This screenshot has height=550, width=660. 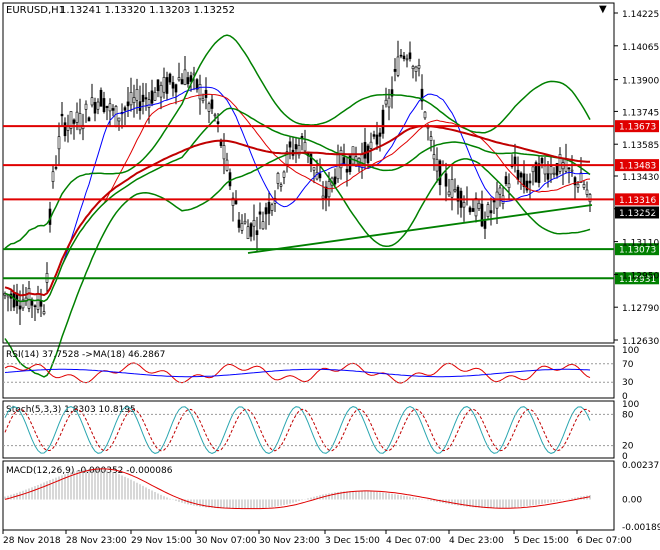 I want to click on rsi-axis: 100 70 30 0, so click(x=321, y=374).